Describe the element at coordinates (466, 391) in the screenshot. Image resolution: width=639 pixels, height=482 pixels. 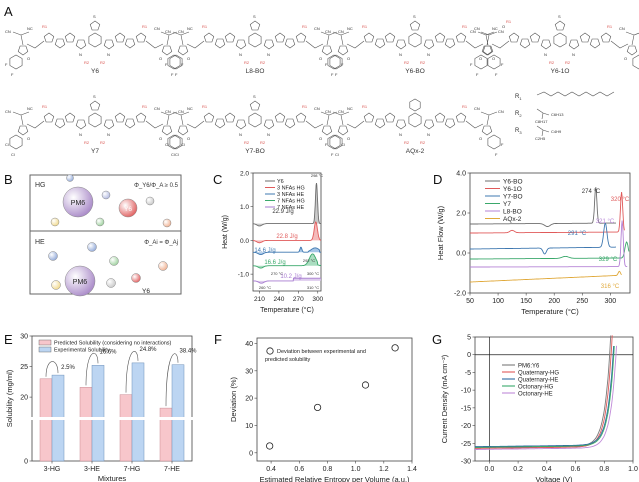
I see `y-tick-label: -10` at that location.